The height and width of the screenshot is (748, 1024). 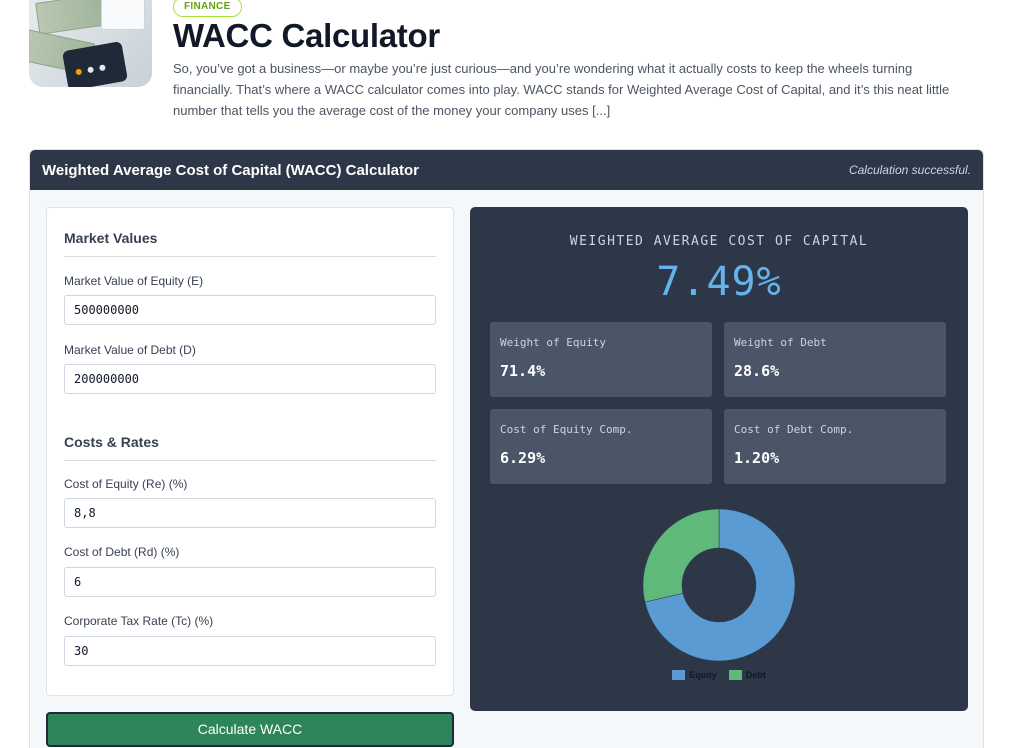 I want to click on result-heading: WEIGHTED AVERAGE COST OF CAPITAL, so click(x=719, y=241).